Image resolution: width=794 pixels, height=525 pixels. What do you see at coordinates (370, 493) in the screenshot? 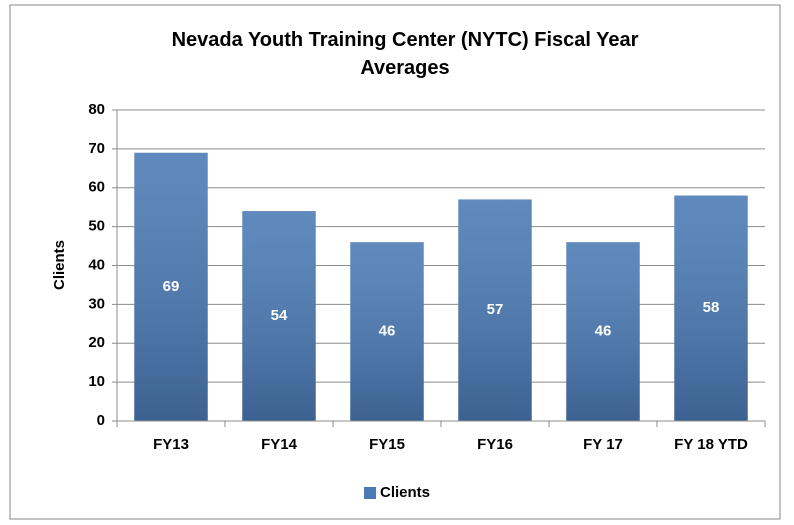
I see `legend-swatch` at bounding box center [370, 493].